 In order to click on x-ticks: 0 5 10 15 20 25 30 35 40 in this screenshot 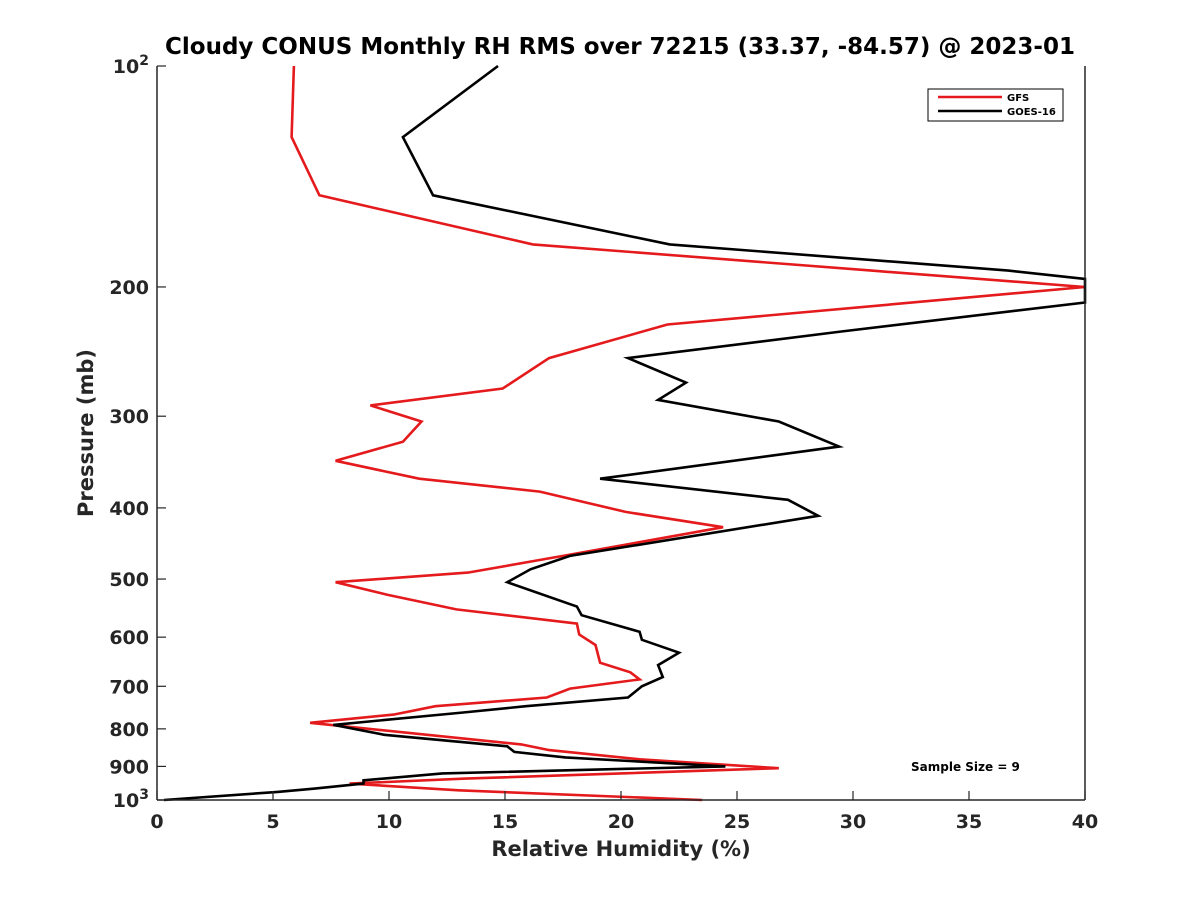, I will do `click(624, 812)`.